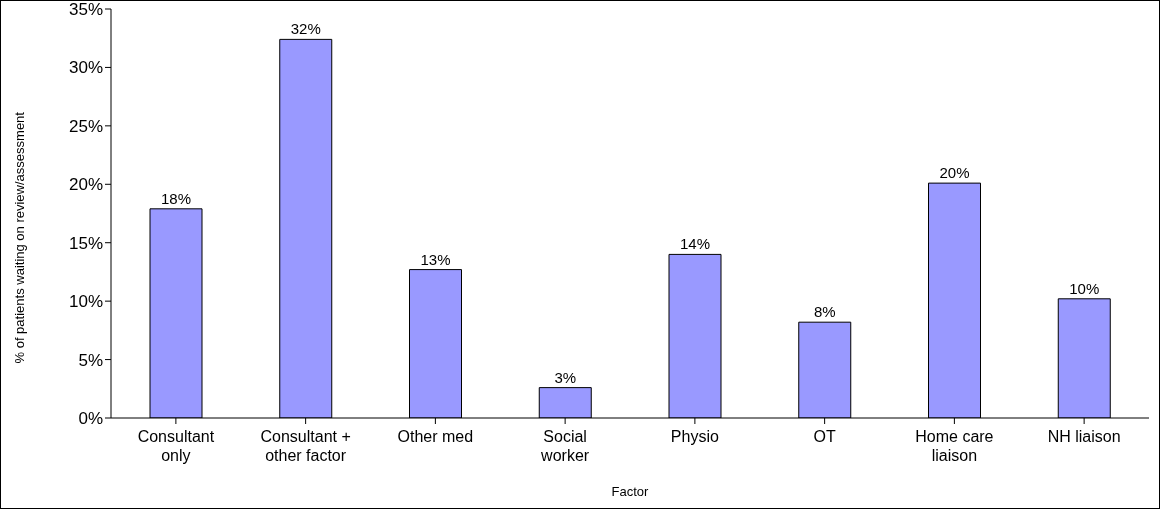  I want to click on data-label: 10%, so click(1084, 288).